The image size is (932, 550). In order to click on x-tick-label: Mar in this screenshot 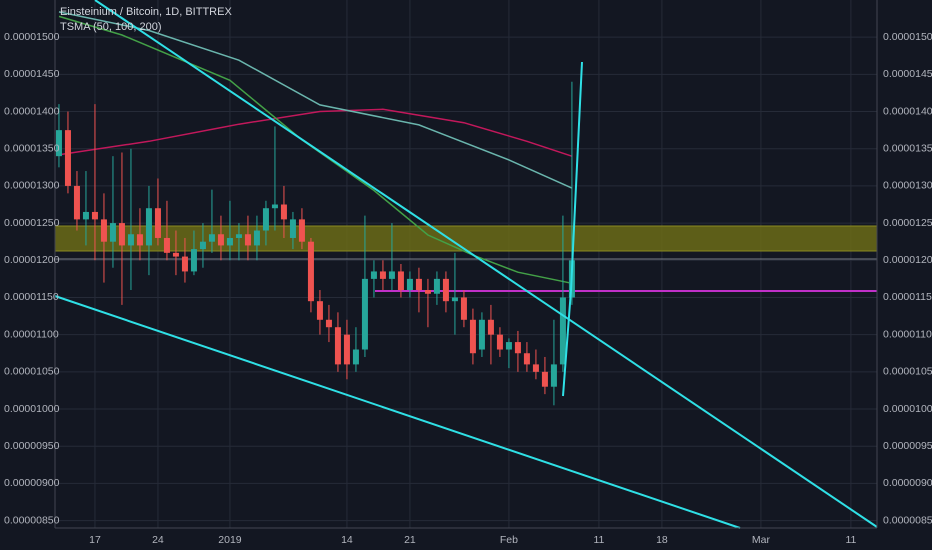, I will do `click(761, 540)`.